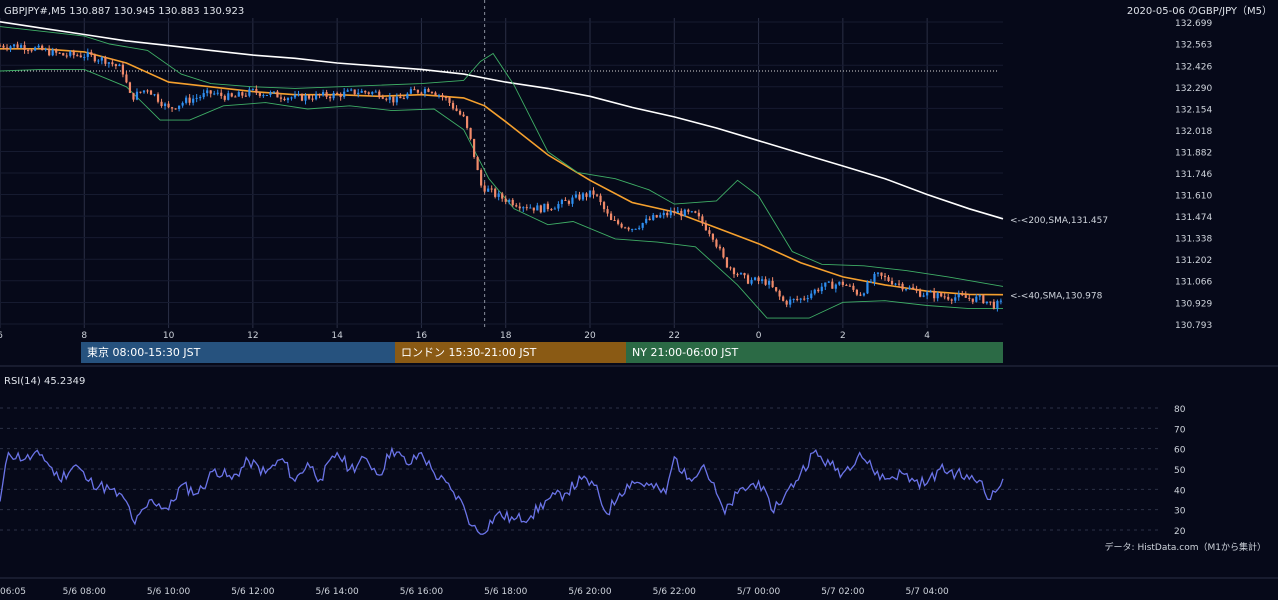  What do you see at coordinates (252, 336) in the screenshot?
I see `hour-tick-3: 12` at bounding box center [252, 336].